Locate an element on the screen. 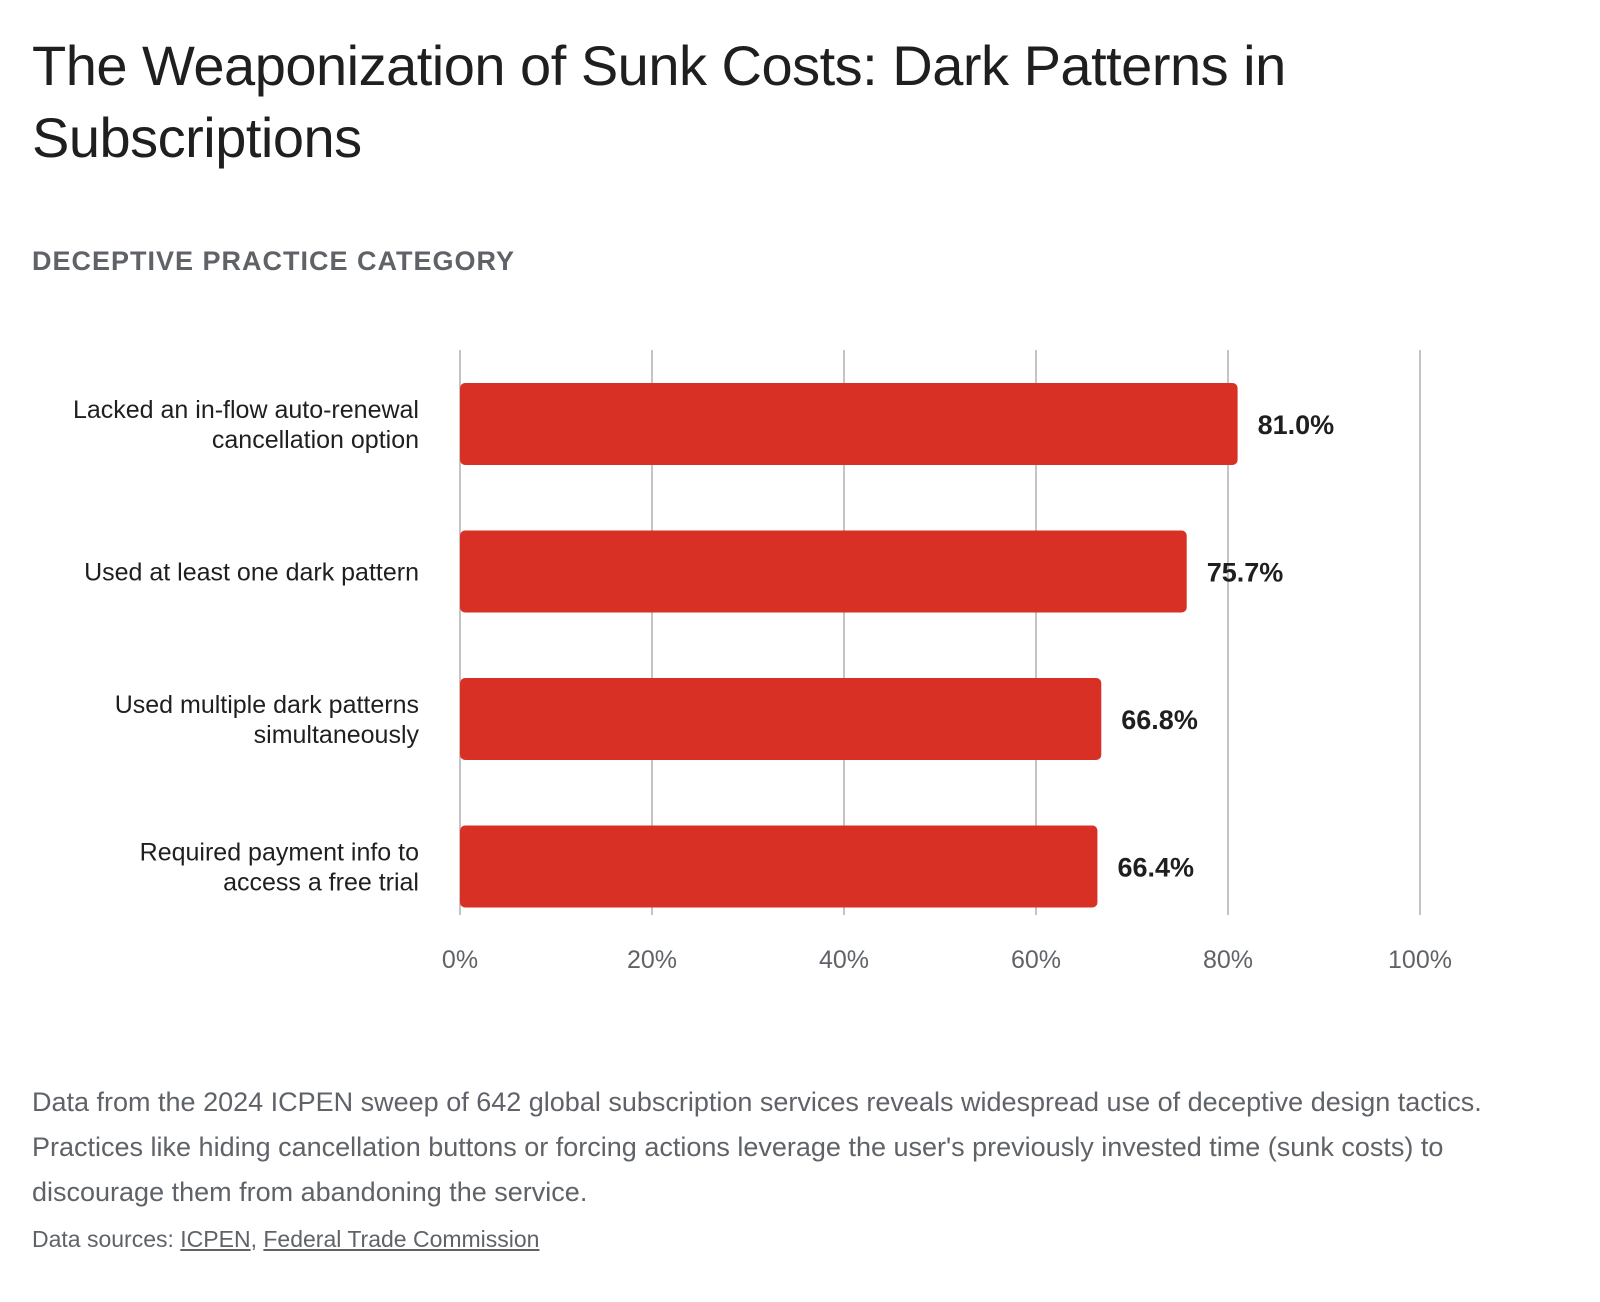 The width and height of the screenshot is (1600, 1302). x-tick-label-0: 0% is located at coordinates (460, 960).